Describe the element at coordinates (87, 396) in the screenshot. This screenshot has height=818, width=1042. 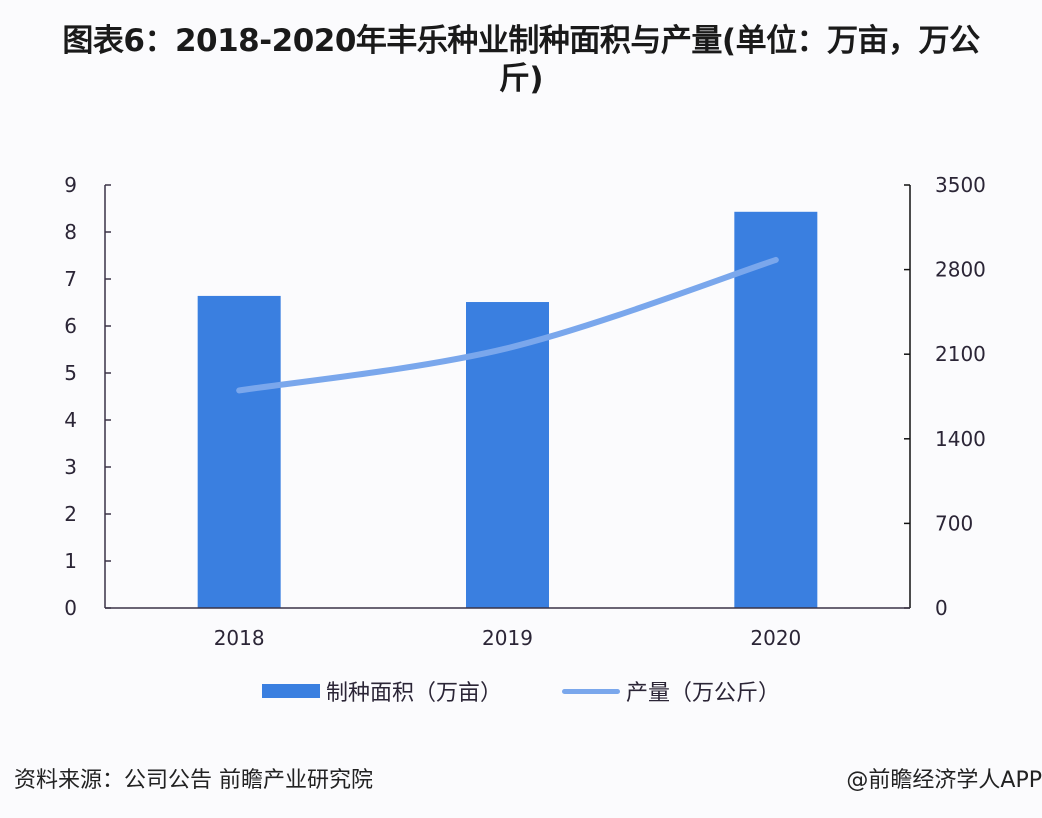
I see `left-axis: 0 1 2 3 4 5 6 7 8 9` at that location.